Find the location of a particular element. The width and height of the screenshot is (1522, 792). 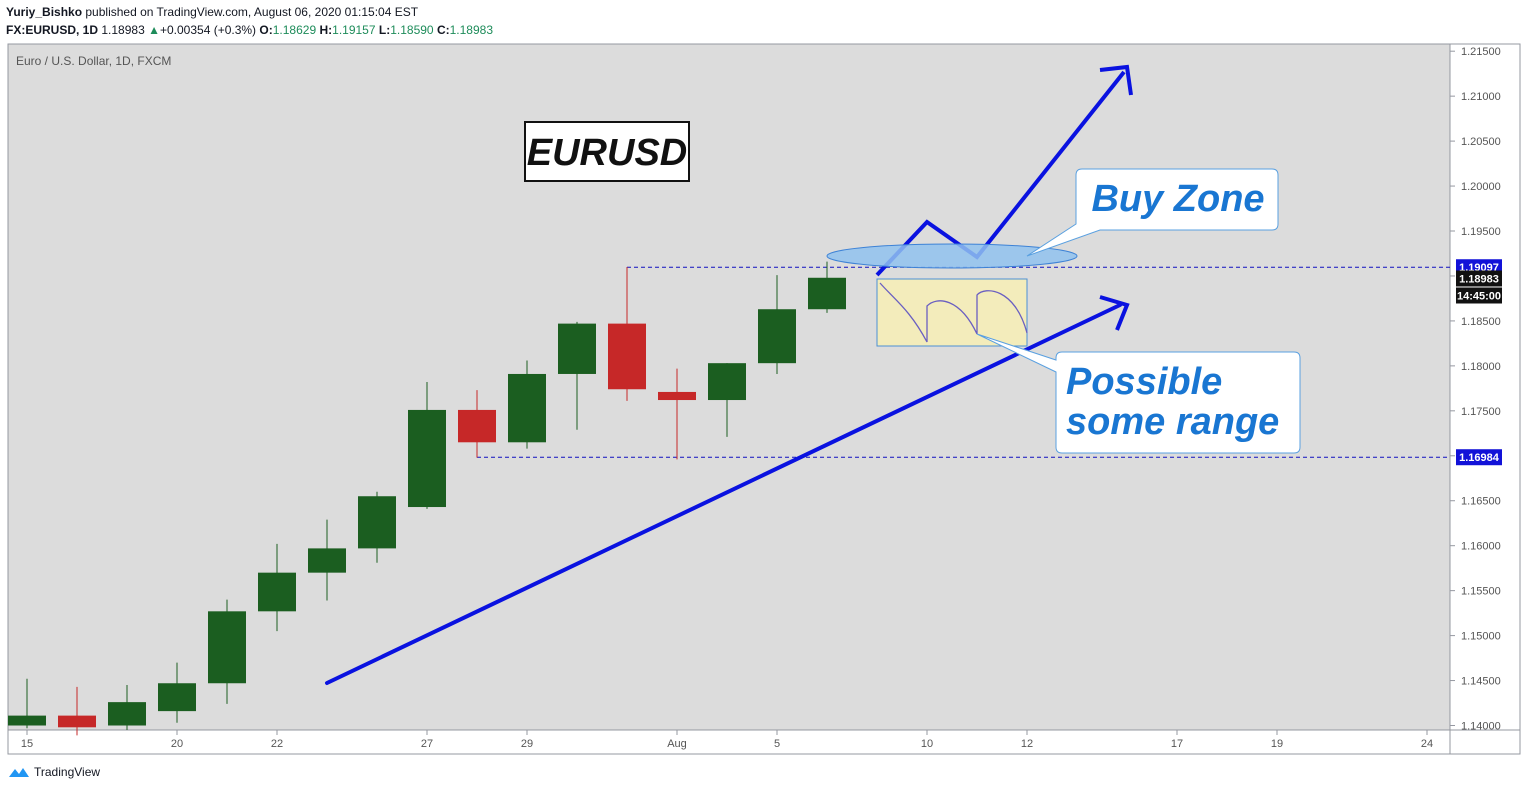

trend-arrowhead-icon is located at coordinates (1114, 313).